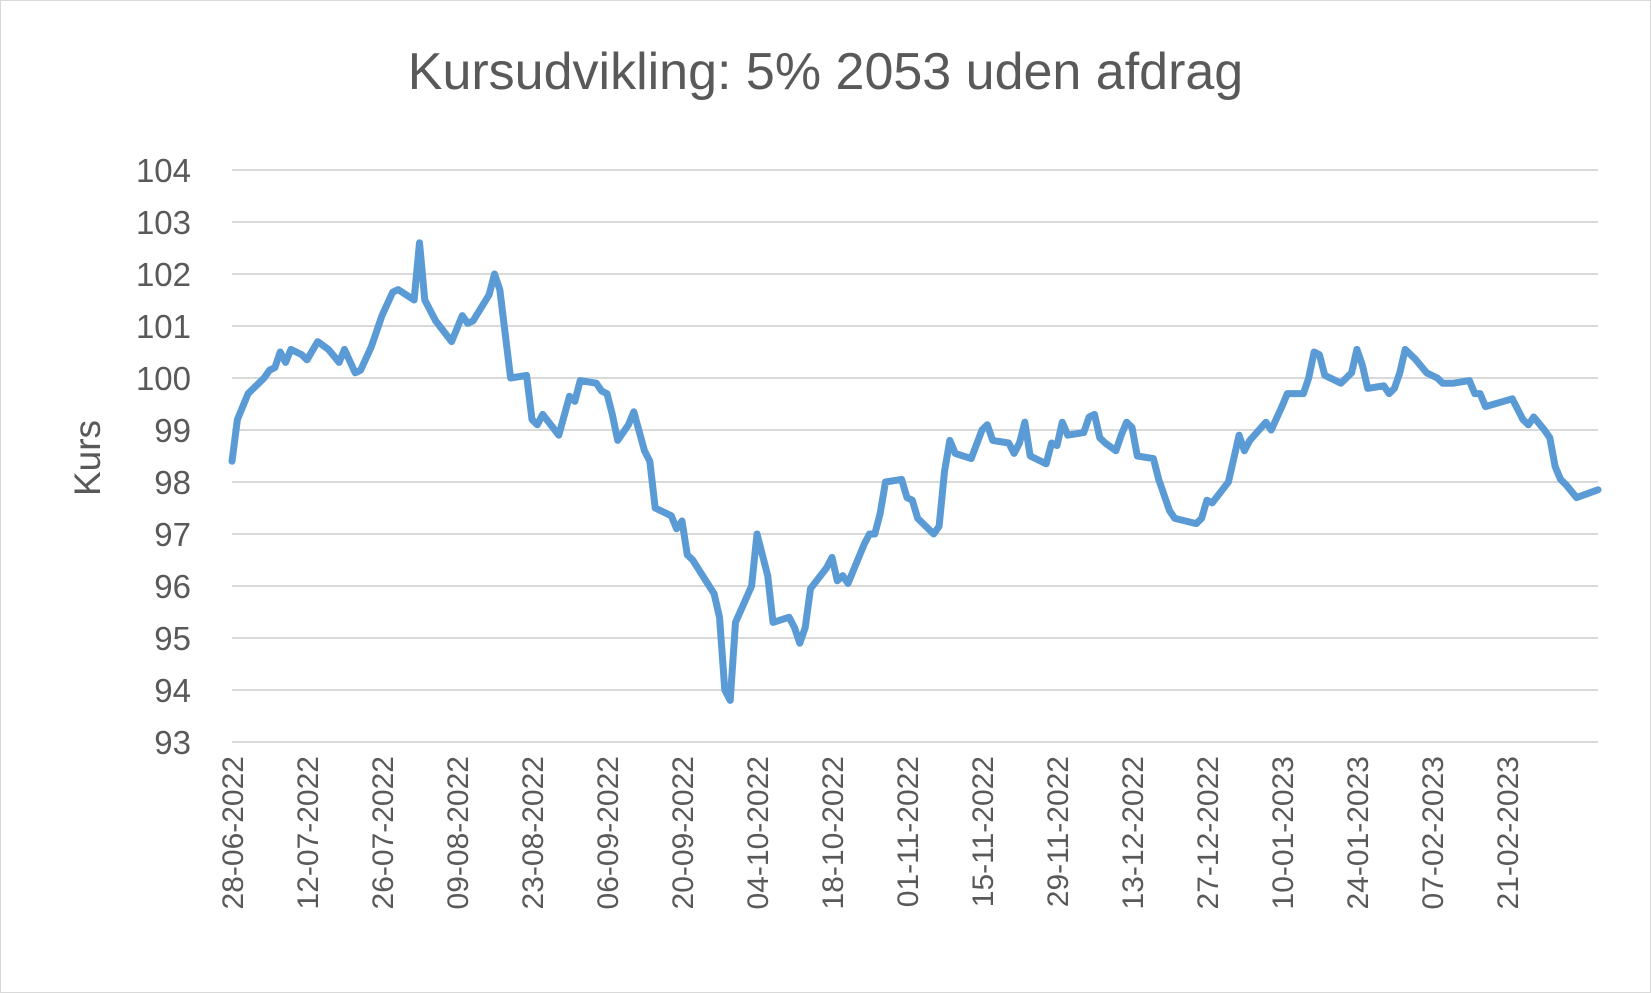 The height and width of the screenshot is (993, 1651). What do you see at coordinates (172, 690) in the screenshot?
I see `y-tick-label: 94` at bounding box center [172, 690].